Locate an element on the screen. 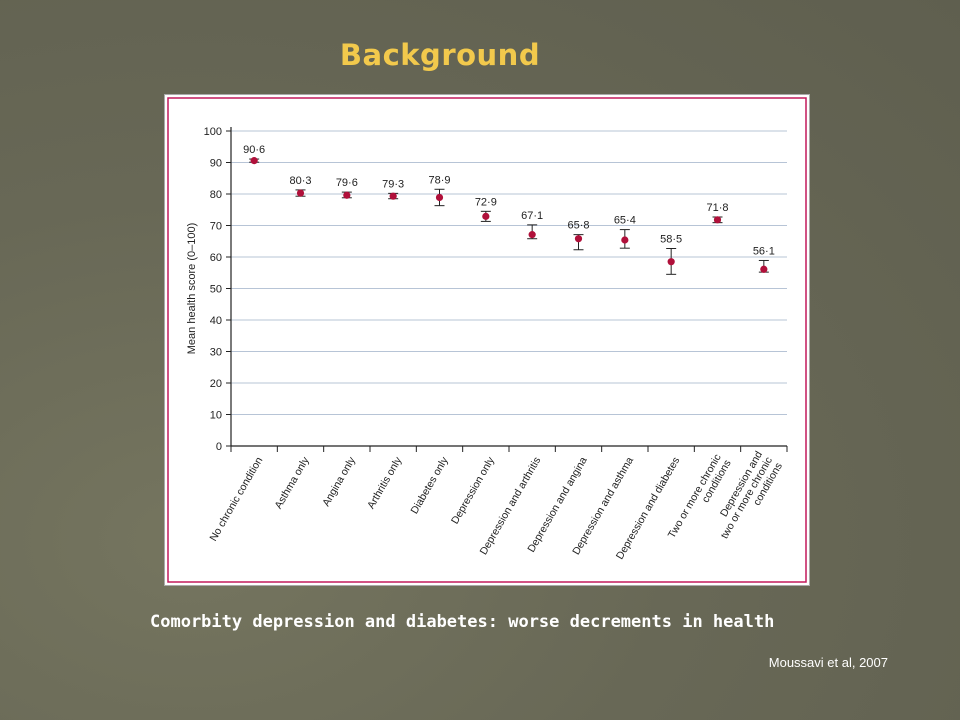  y-tick-label: 0 is located at coordinates (219, 447).